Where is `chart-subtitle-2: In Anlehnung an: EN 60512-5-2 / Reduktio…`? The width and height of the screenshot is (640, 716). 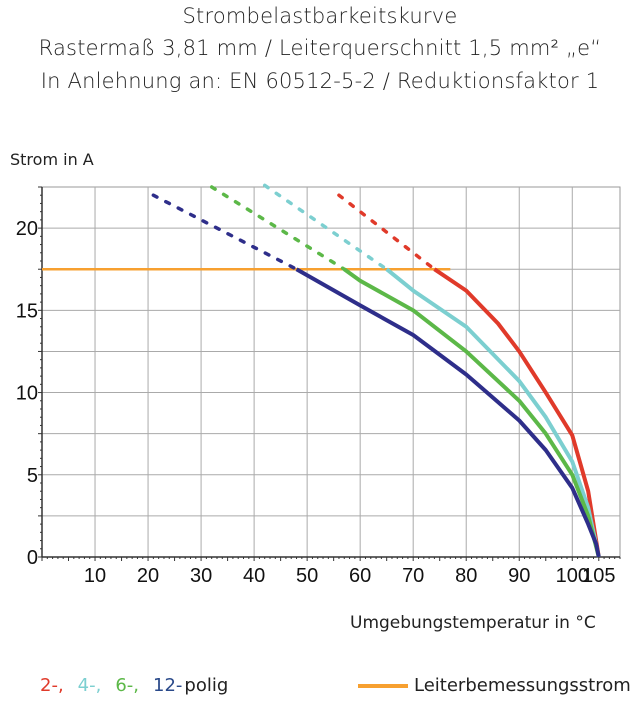 chart-subtitle-2: In Anlehnung an: EN 60512-5-2 / Reduktio… is located at coordinates (320, 81).